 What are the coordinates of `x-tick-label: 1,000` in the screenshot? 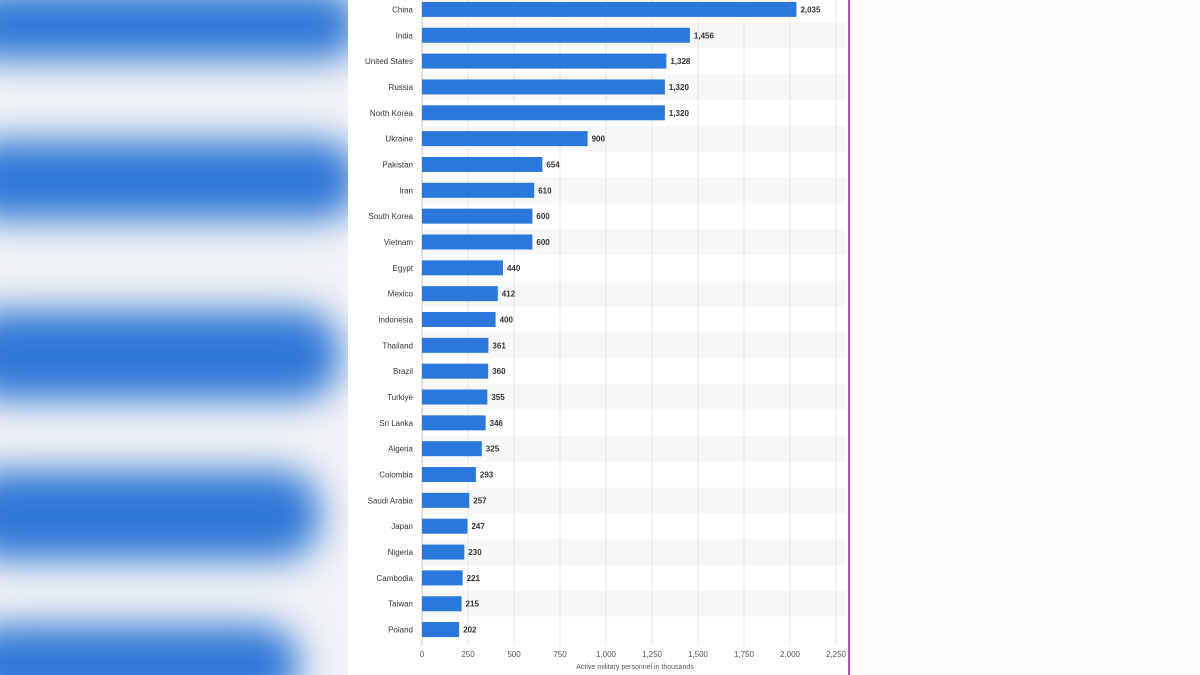 It's located at (606, 654).